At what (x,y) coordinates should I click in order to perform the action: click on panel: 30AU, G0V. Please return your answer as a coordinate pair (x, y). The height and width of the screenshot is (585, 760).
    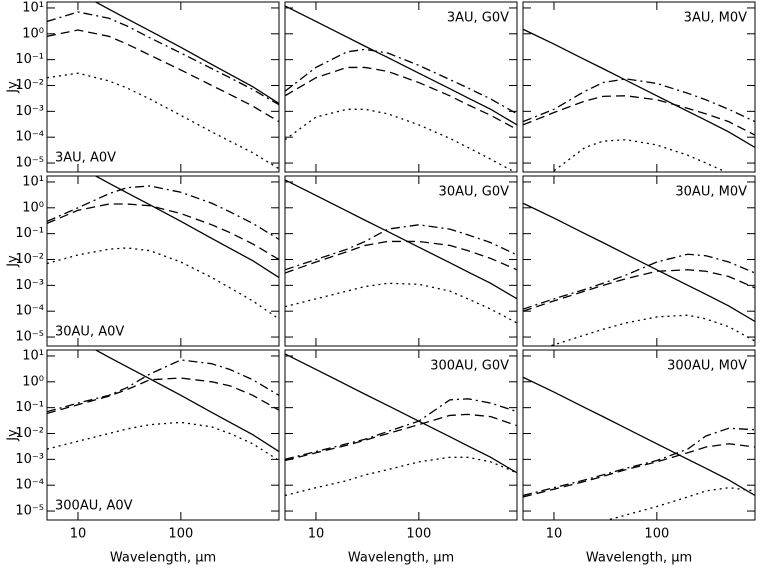
    Looking at the image, I should click on (401, 261).